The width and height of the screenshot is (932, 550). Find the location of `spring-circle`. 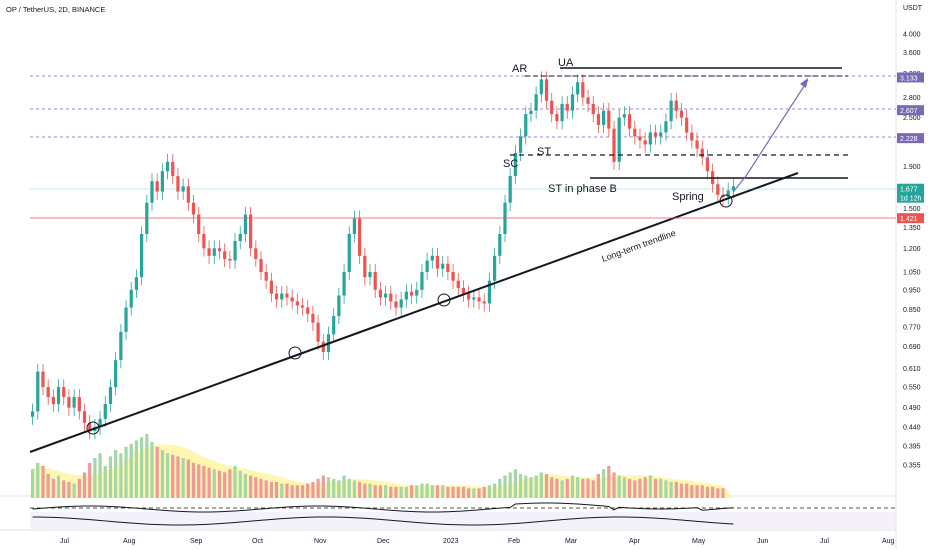

spring-circle is located at coordinates (726, 201).